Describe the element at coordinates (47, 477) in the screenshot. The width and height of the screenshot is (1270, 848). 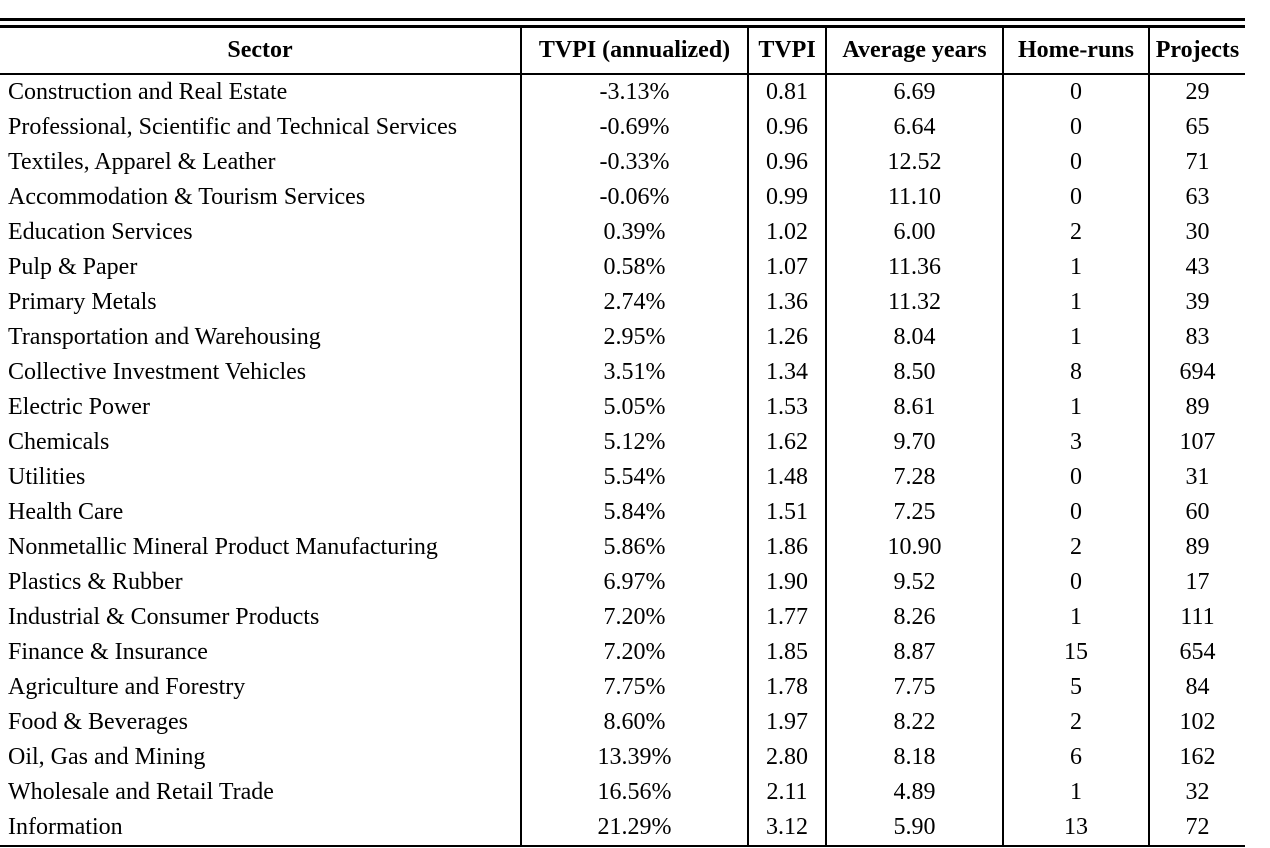
I see `sector-cell: Utilities` at that location.